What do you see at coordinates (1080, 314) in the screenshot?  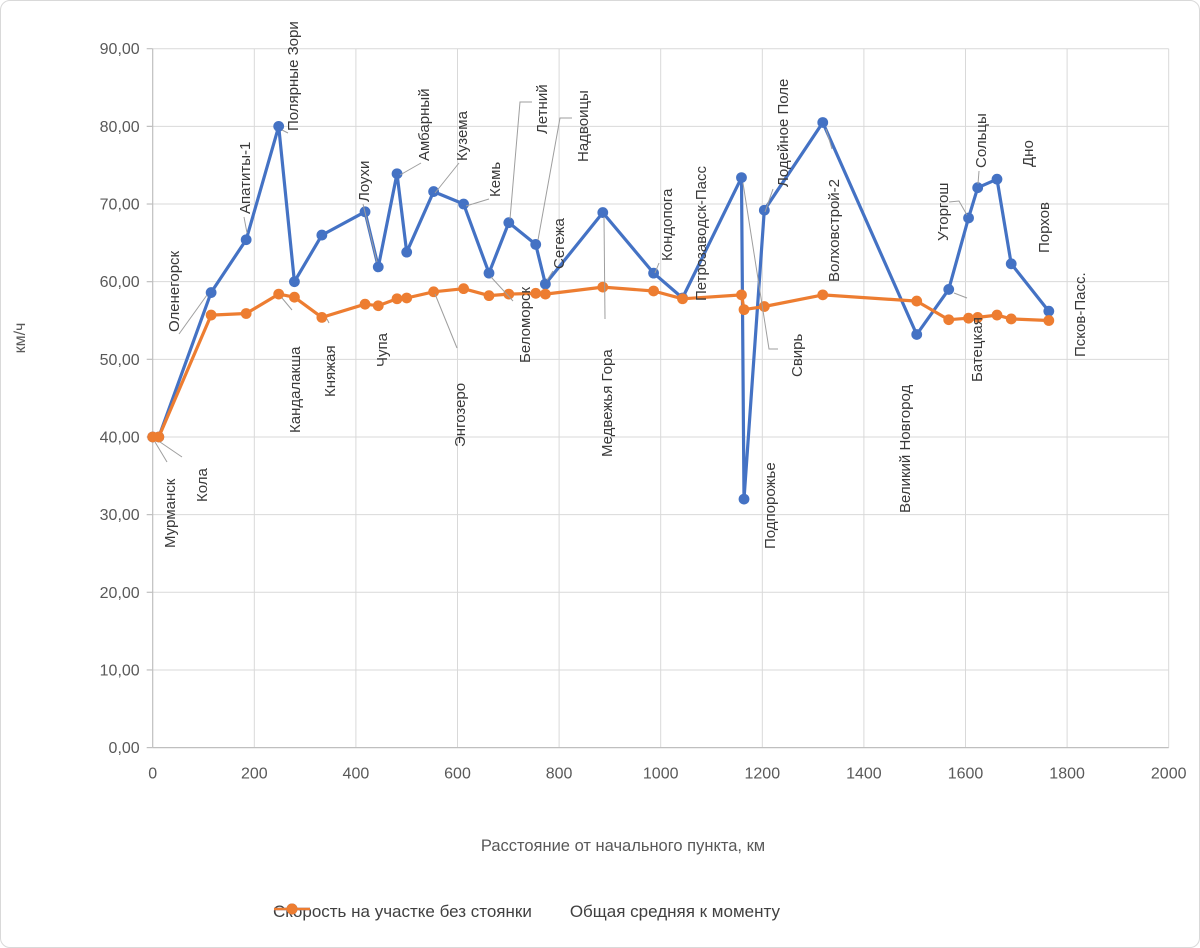 I see `station-label: Псков-Пасс.` at bounding box center [1080, 314].